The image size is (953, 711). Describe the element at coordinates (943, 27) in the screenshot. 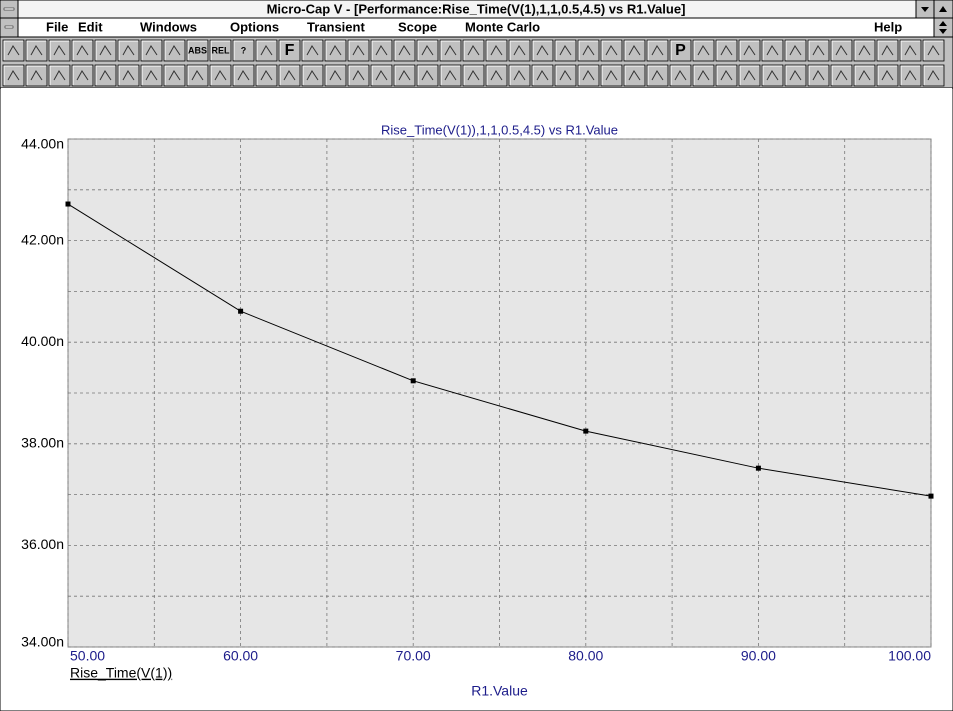

I see `restore-button` at that location.